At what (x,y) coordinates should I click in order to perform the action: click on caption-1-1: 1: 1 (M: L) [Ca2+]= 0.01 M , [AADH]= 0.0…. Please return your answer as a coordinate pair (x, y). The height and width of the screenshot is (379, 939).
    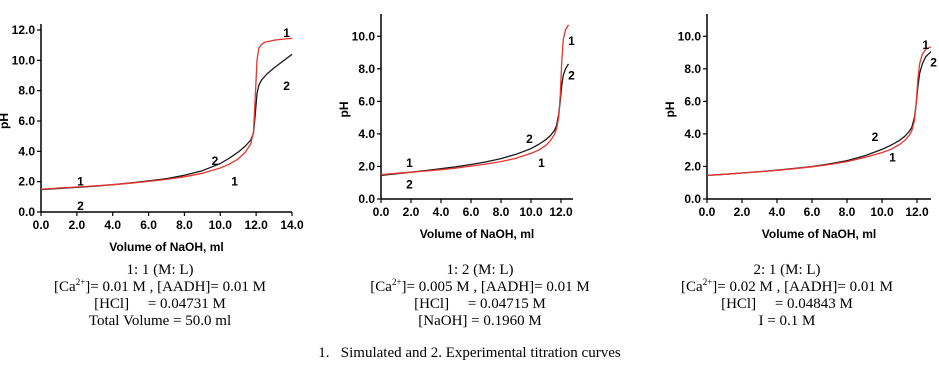
    Looking at the image, I should click on (160, 296).